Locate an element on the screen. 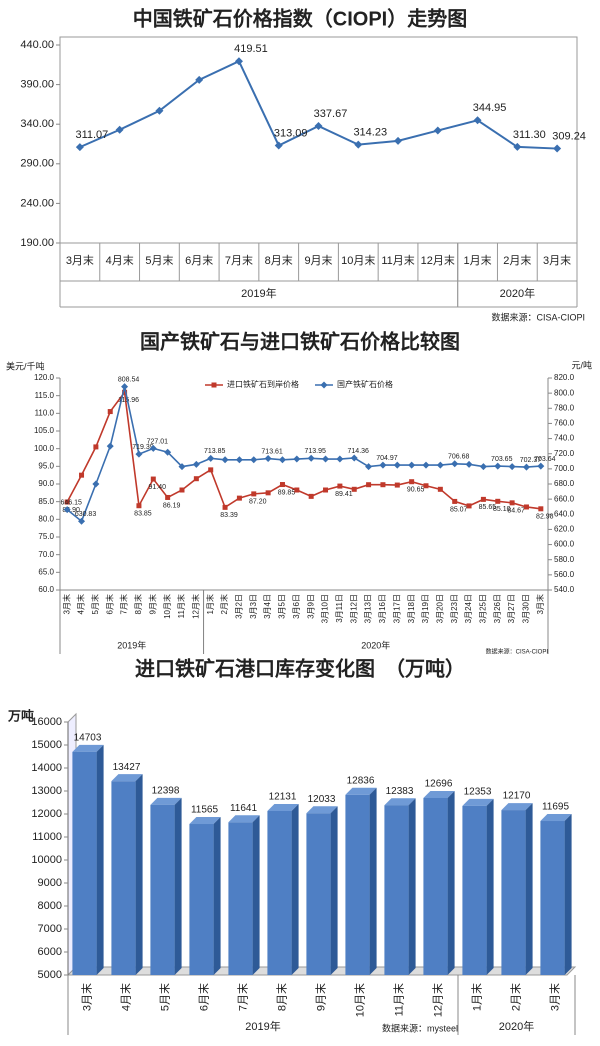 This screenshot has height=1046, width=600. y-tick-label: 390.00 is located at coordinates (37, 85).